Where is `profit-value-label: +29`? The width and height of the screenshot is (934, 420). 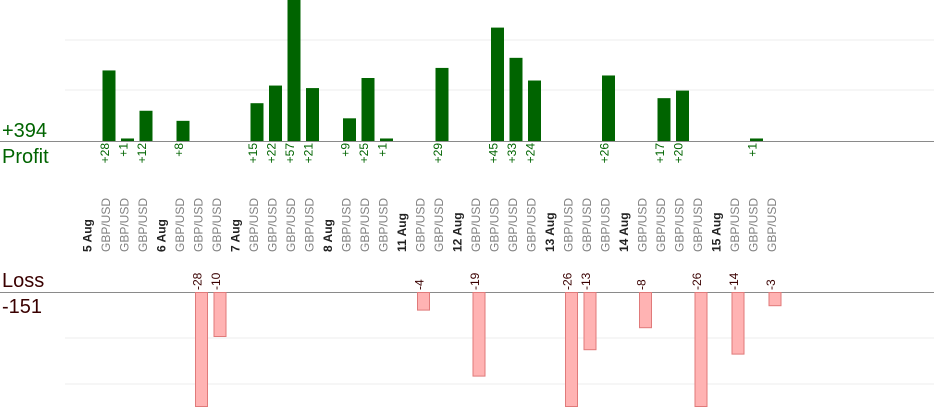
profit-value-label: +29 is located at coordinates (438, 153).